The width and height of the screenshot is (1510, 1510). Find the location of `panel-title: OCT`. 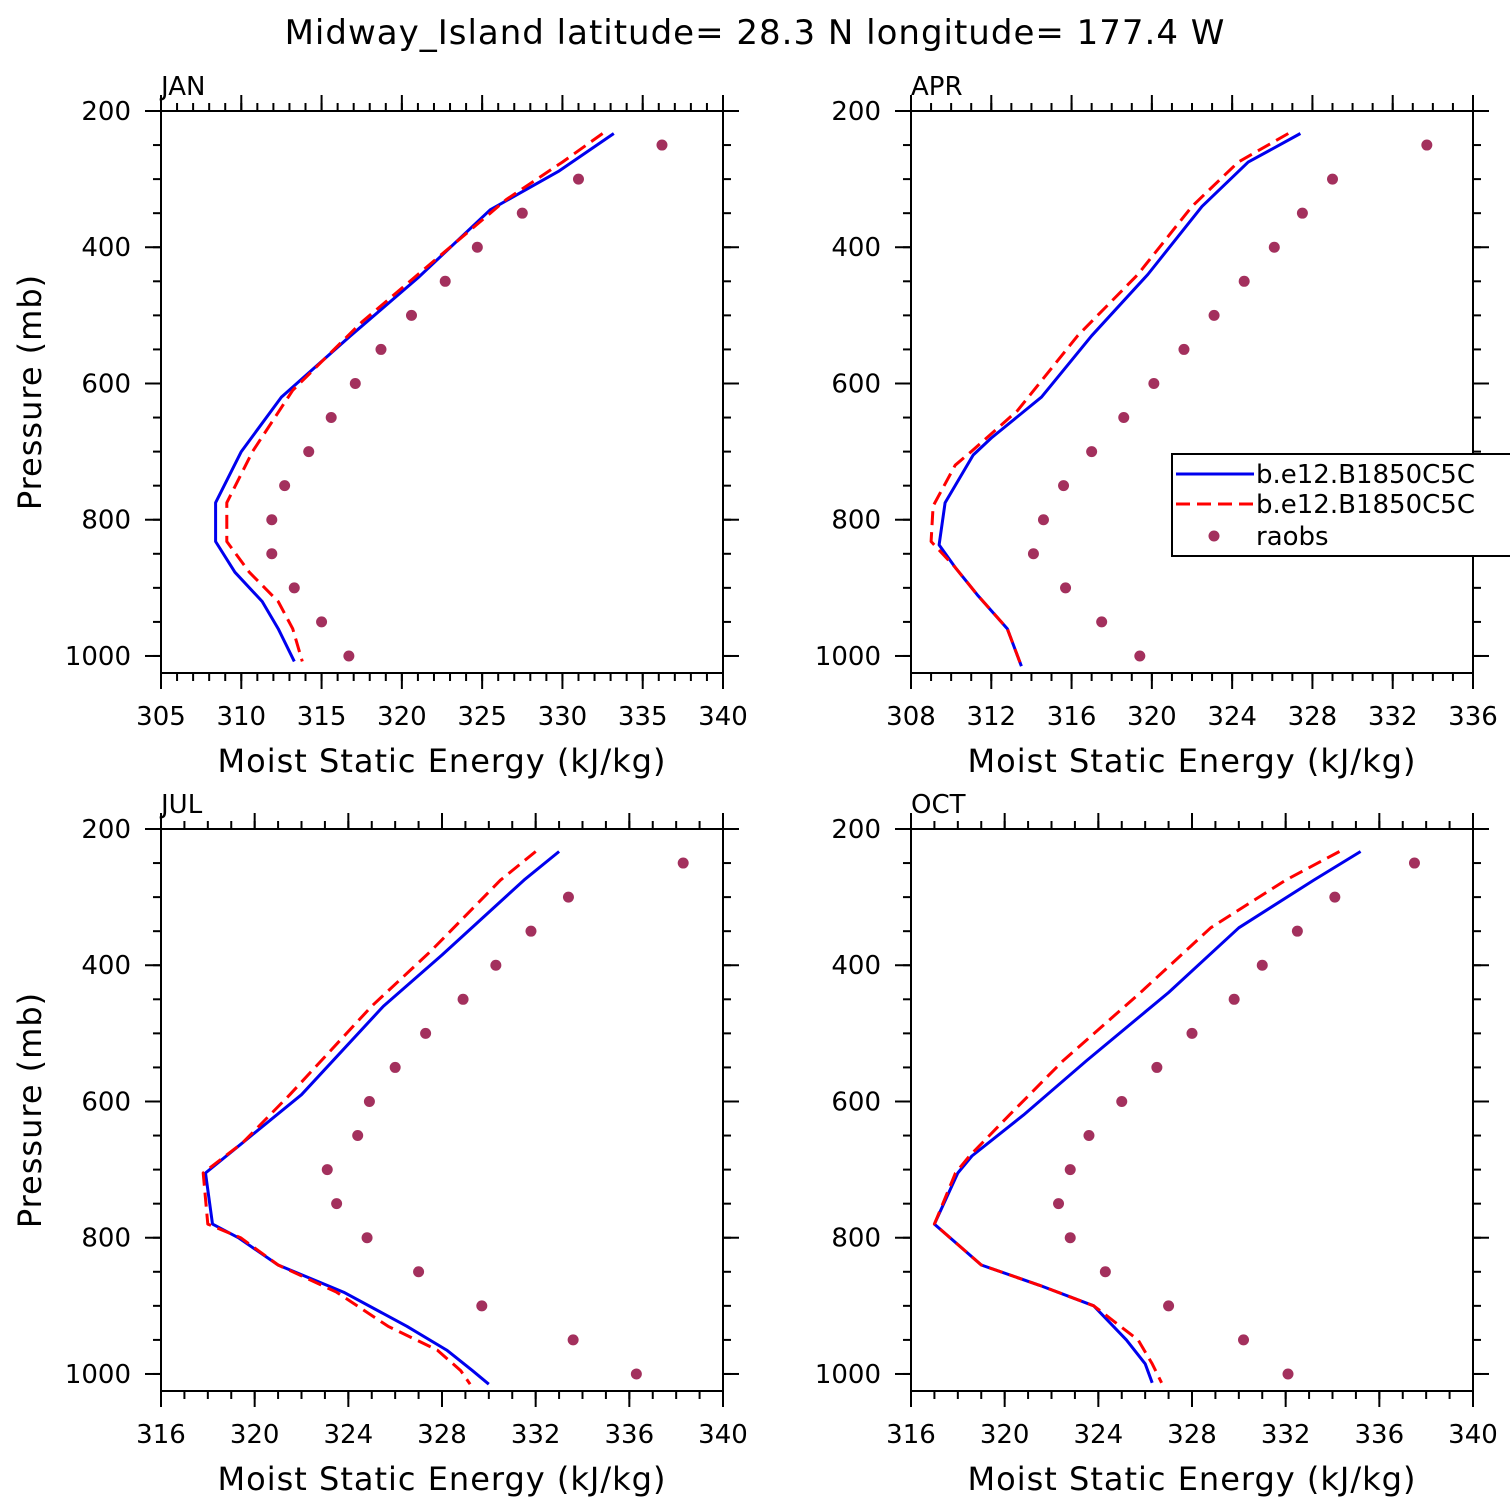

panel-title: OCT is located at coordinates (938, 805).